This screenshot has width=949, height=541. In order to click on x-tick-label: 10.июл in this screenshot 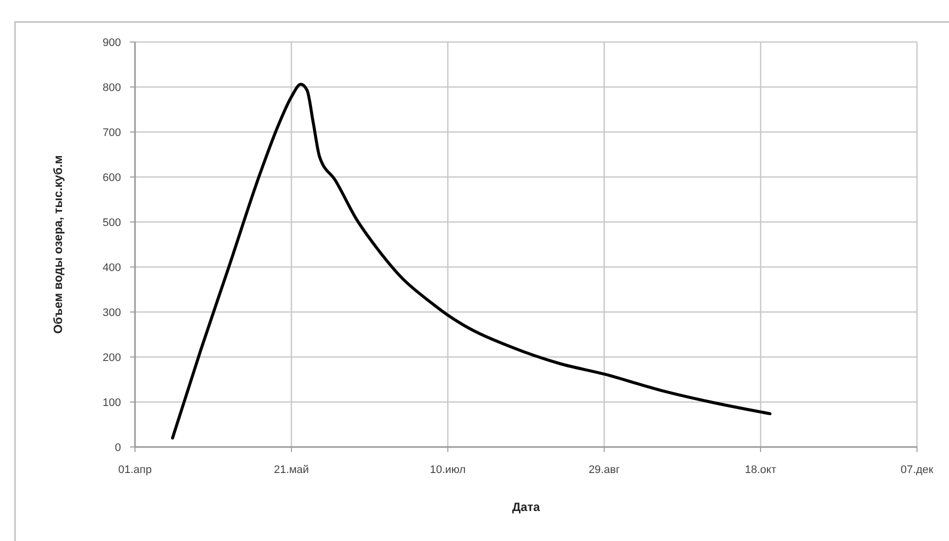, I will do `click(448, 470)`.